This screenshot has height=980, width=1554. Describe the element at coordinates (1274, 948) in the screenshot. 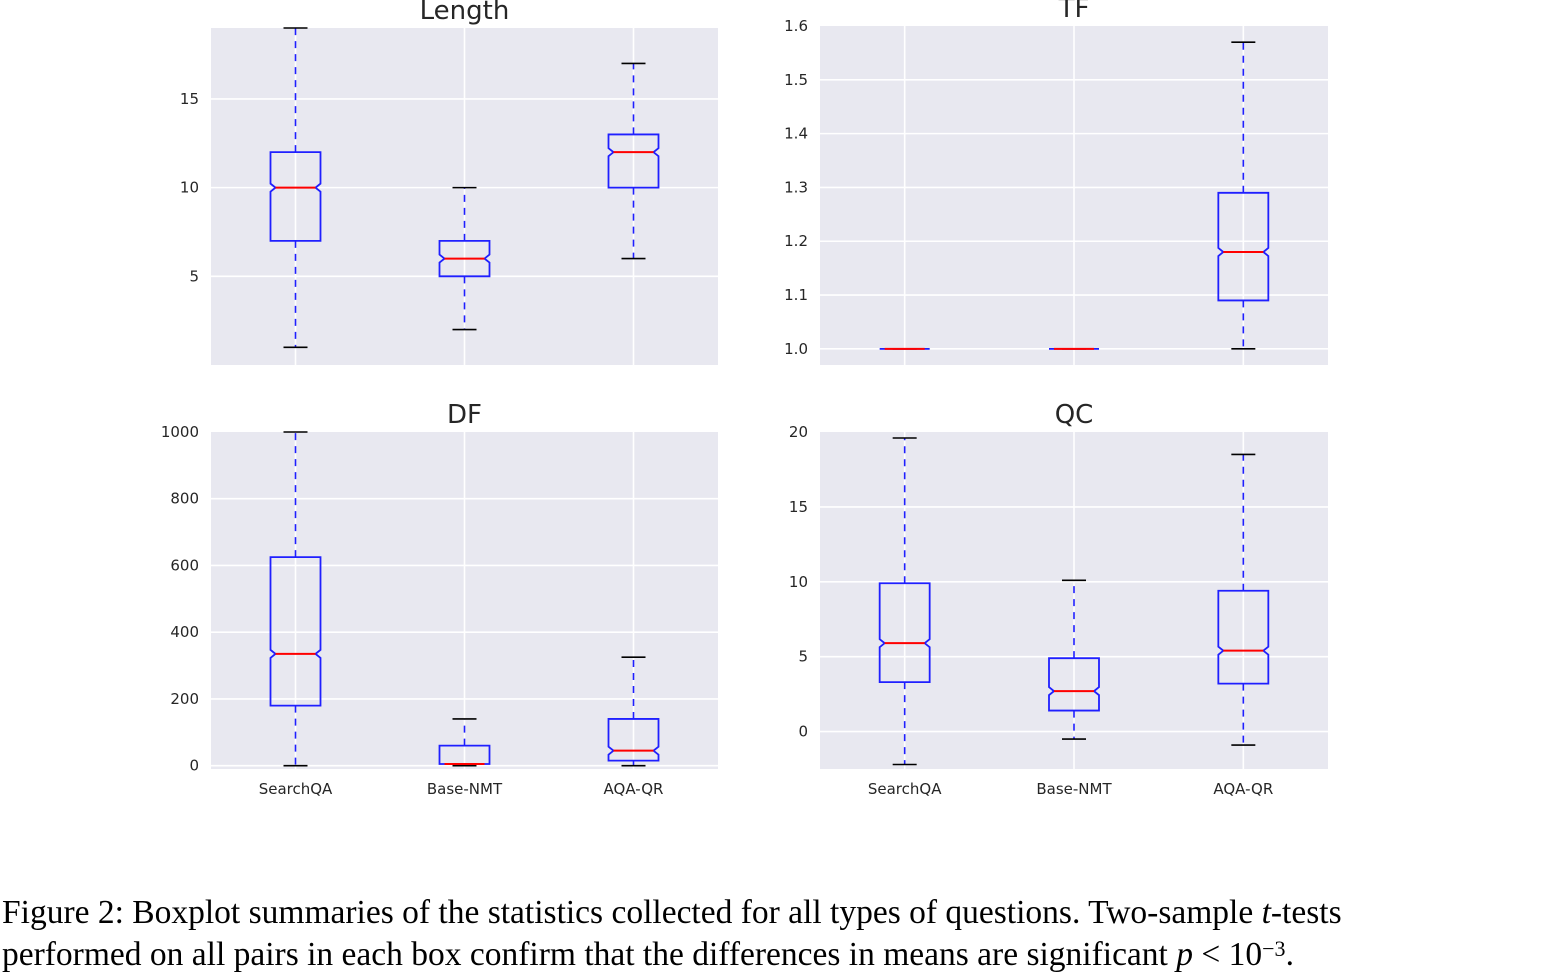

I see `caption-exponent: −3` at that location.